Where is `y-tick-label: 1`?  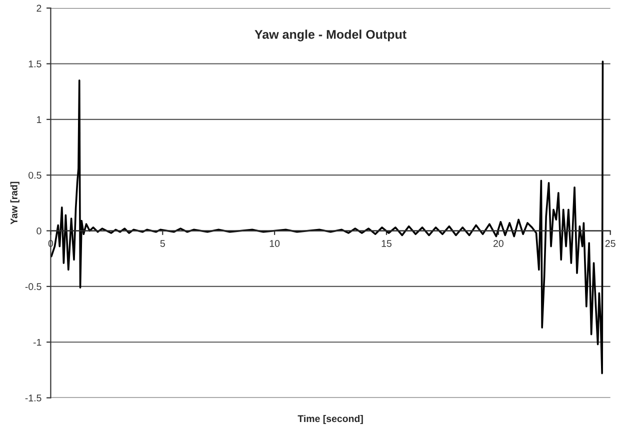 y-tick-label: 1 is located at coordinates (39, 119).